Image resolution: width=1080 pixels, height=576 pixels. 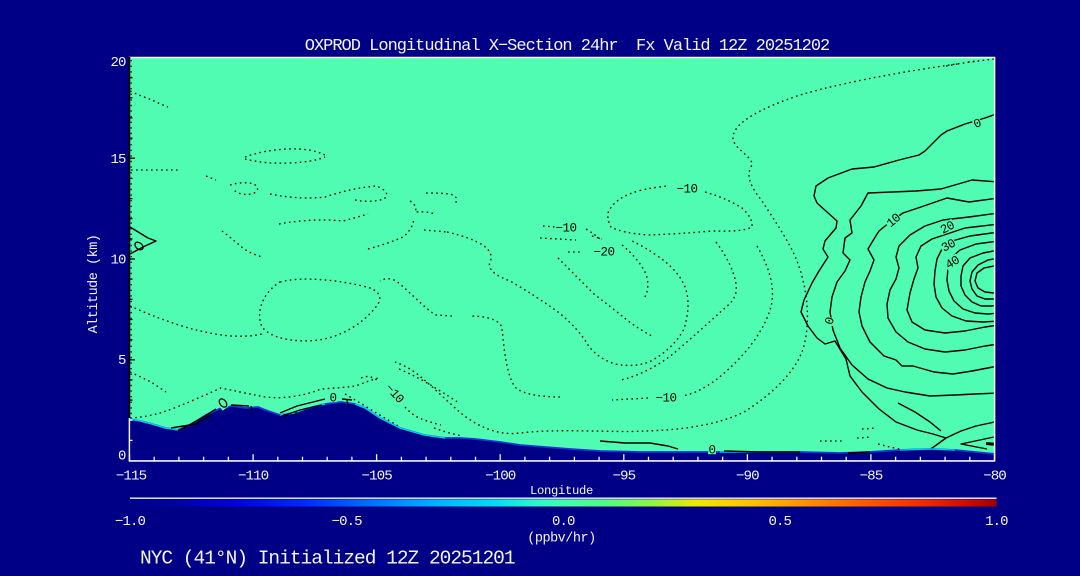 I want to click on svg-text: −115, so click(x=131, y=477).